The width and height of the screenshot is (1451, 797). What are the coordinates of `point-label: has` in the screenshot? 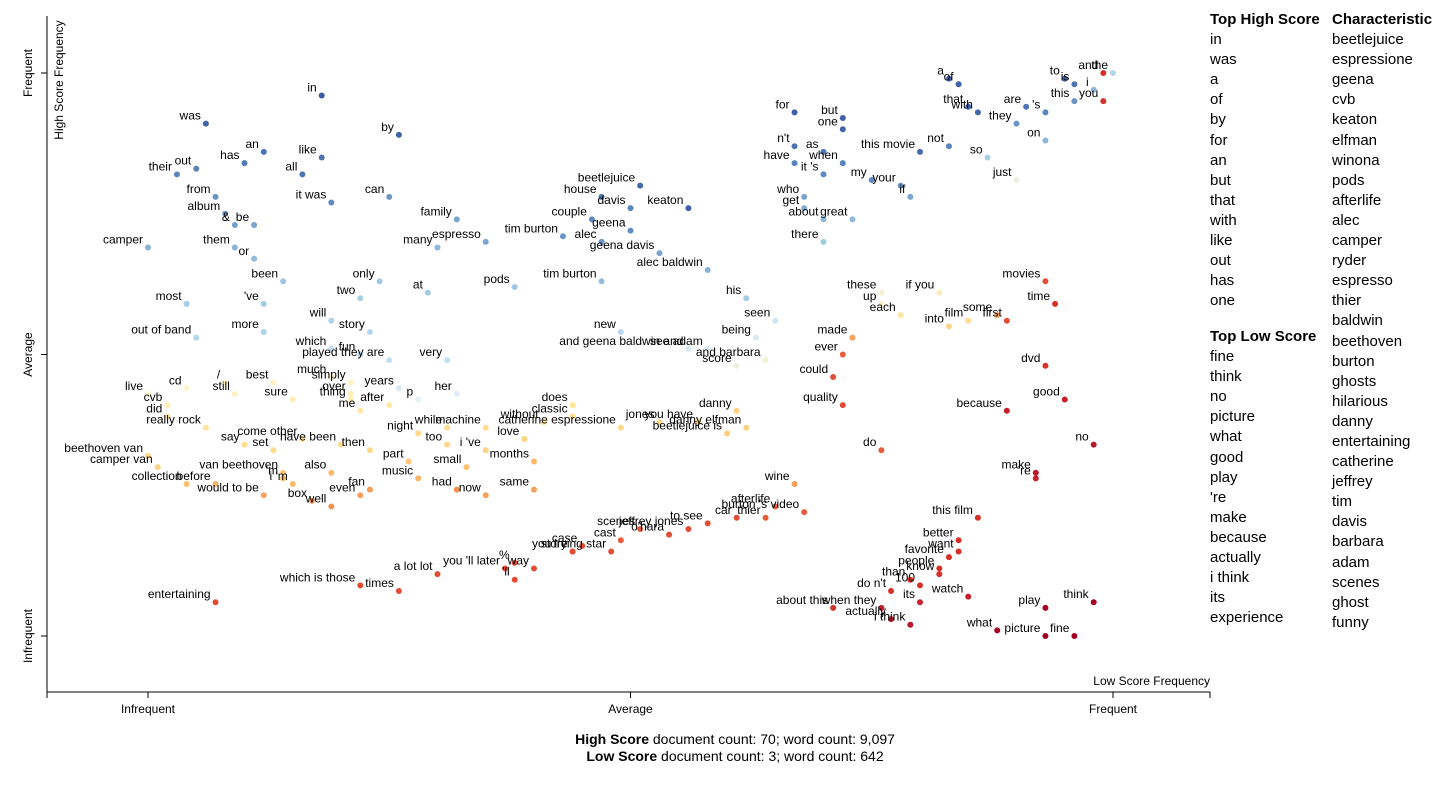 It's located at (229, 155).